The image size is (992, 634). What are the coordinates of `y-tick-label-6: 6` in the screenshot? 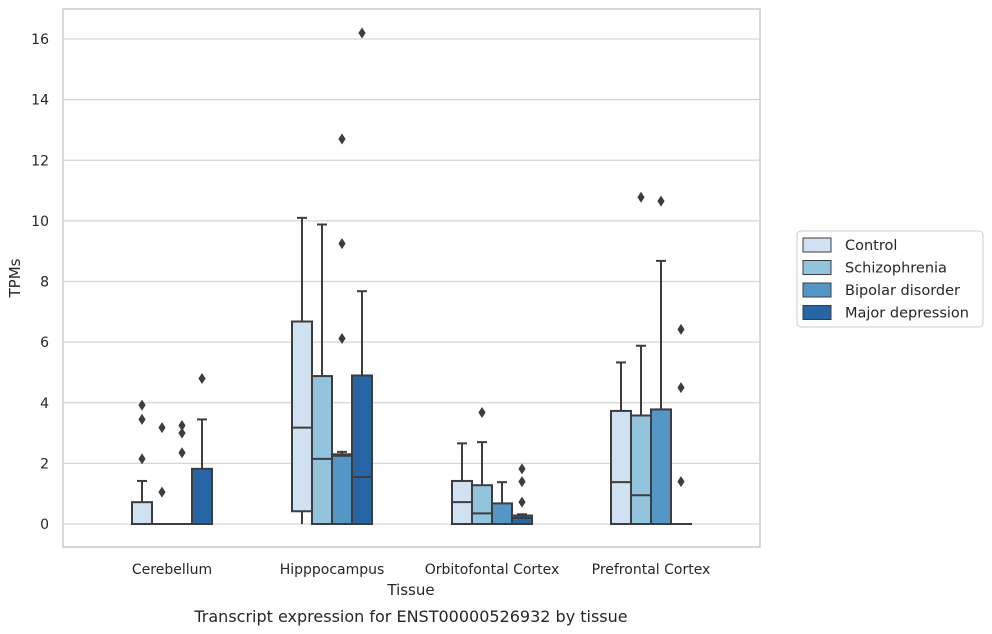 It's located at (44, 343).